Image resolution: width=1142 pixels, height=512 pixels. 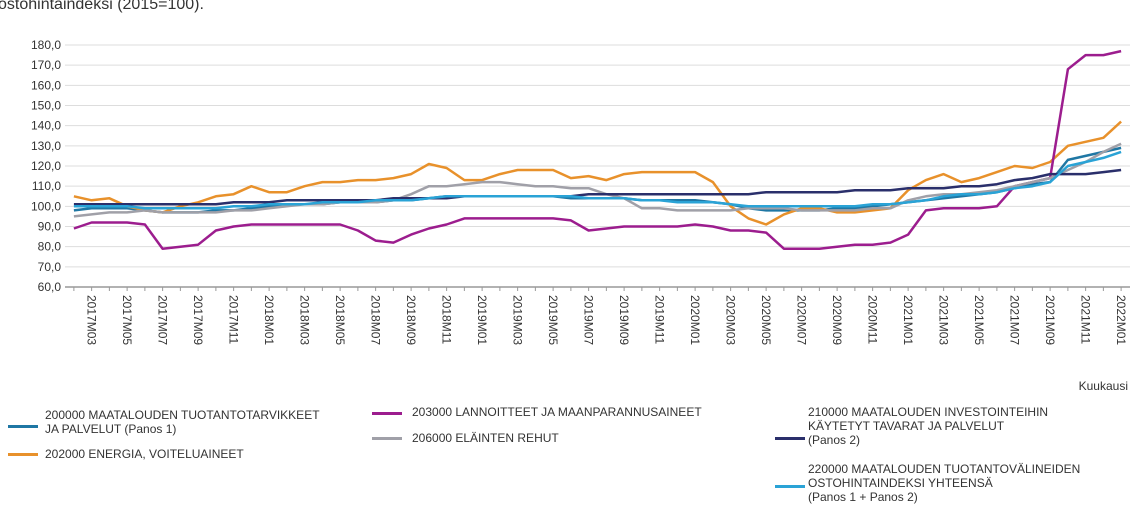 I want to click on y-tick-label: 110,0, so click(x=46, y=186).